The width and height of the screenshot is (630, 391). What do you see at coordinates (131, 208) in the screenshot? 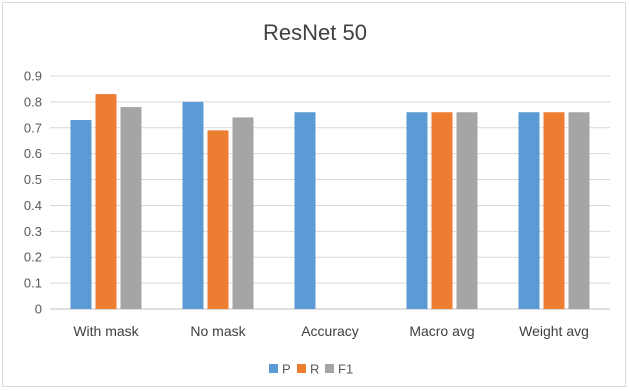
I see `bar-f1-with-mask` at bounding box center [131, 208].